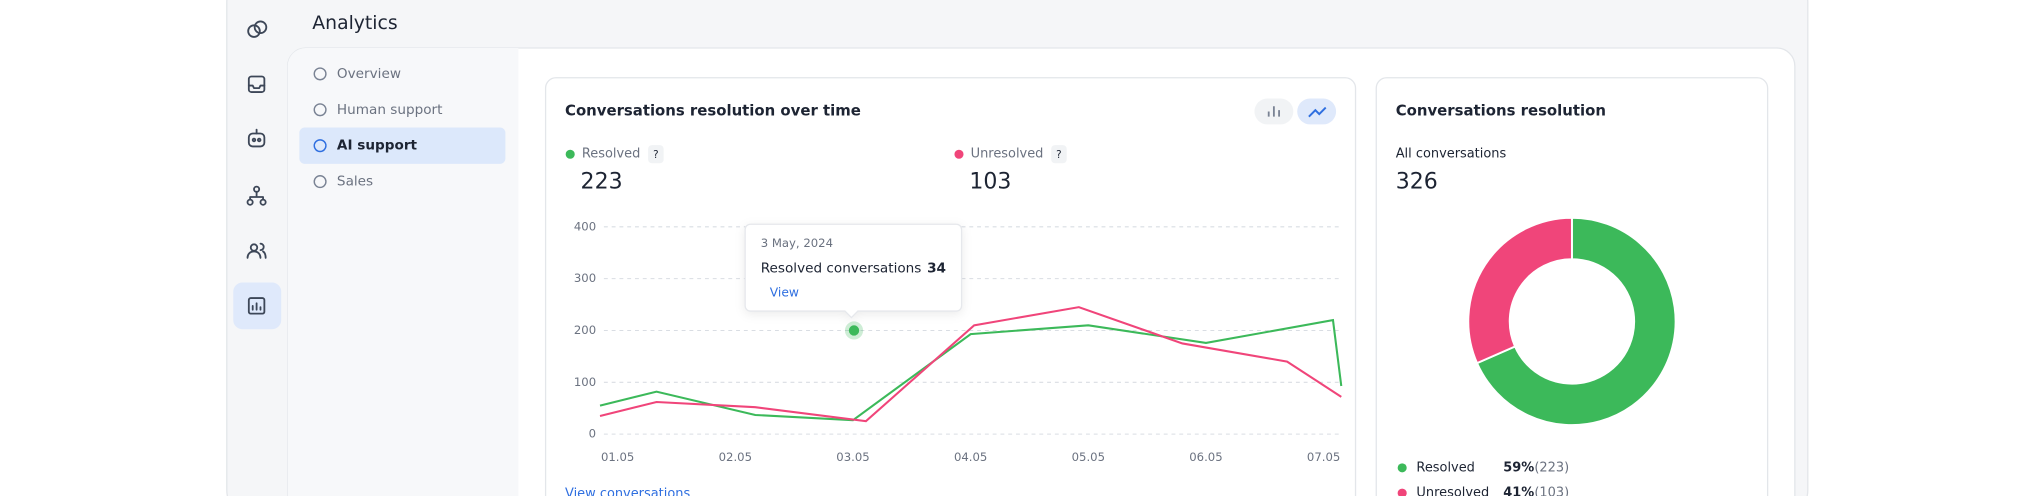 Image resolution: width=2032 pixels, height=496 pixels. I want to click on tooltip-link: View, so click(784, 292).